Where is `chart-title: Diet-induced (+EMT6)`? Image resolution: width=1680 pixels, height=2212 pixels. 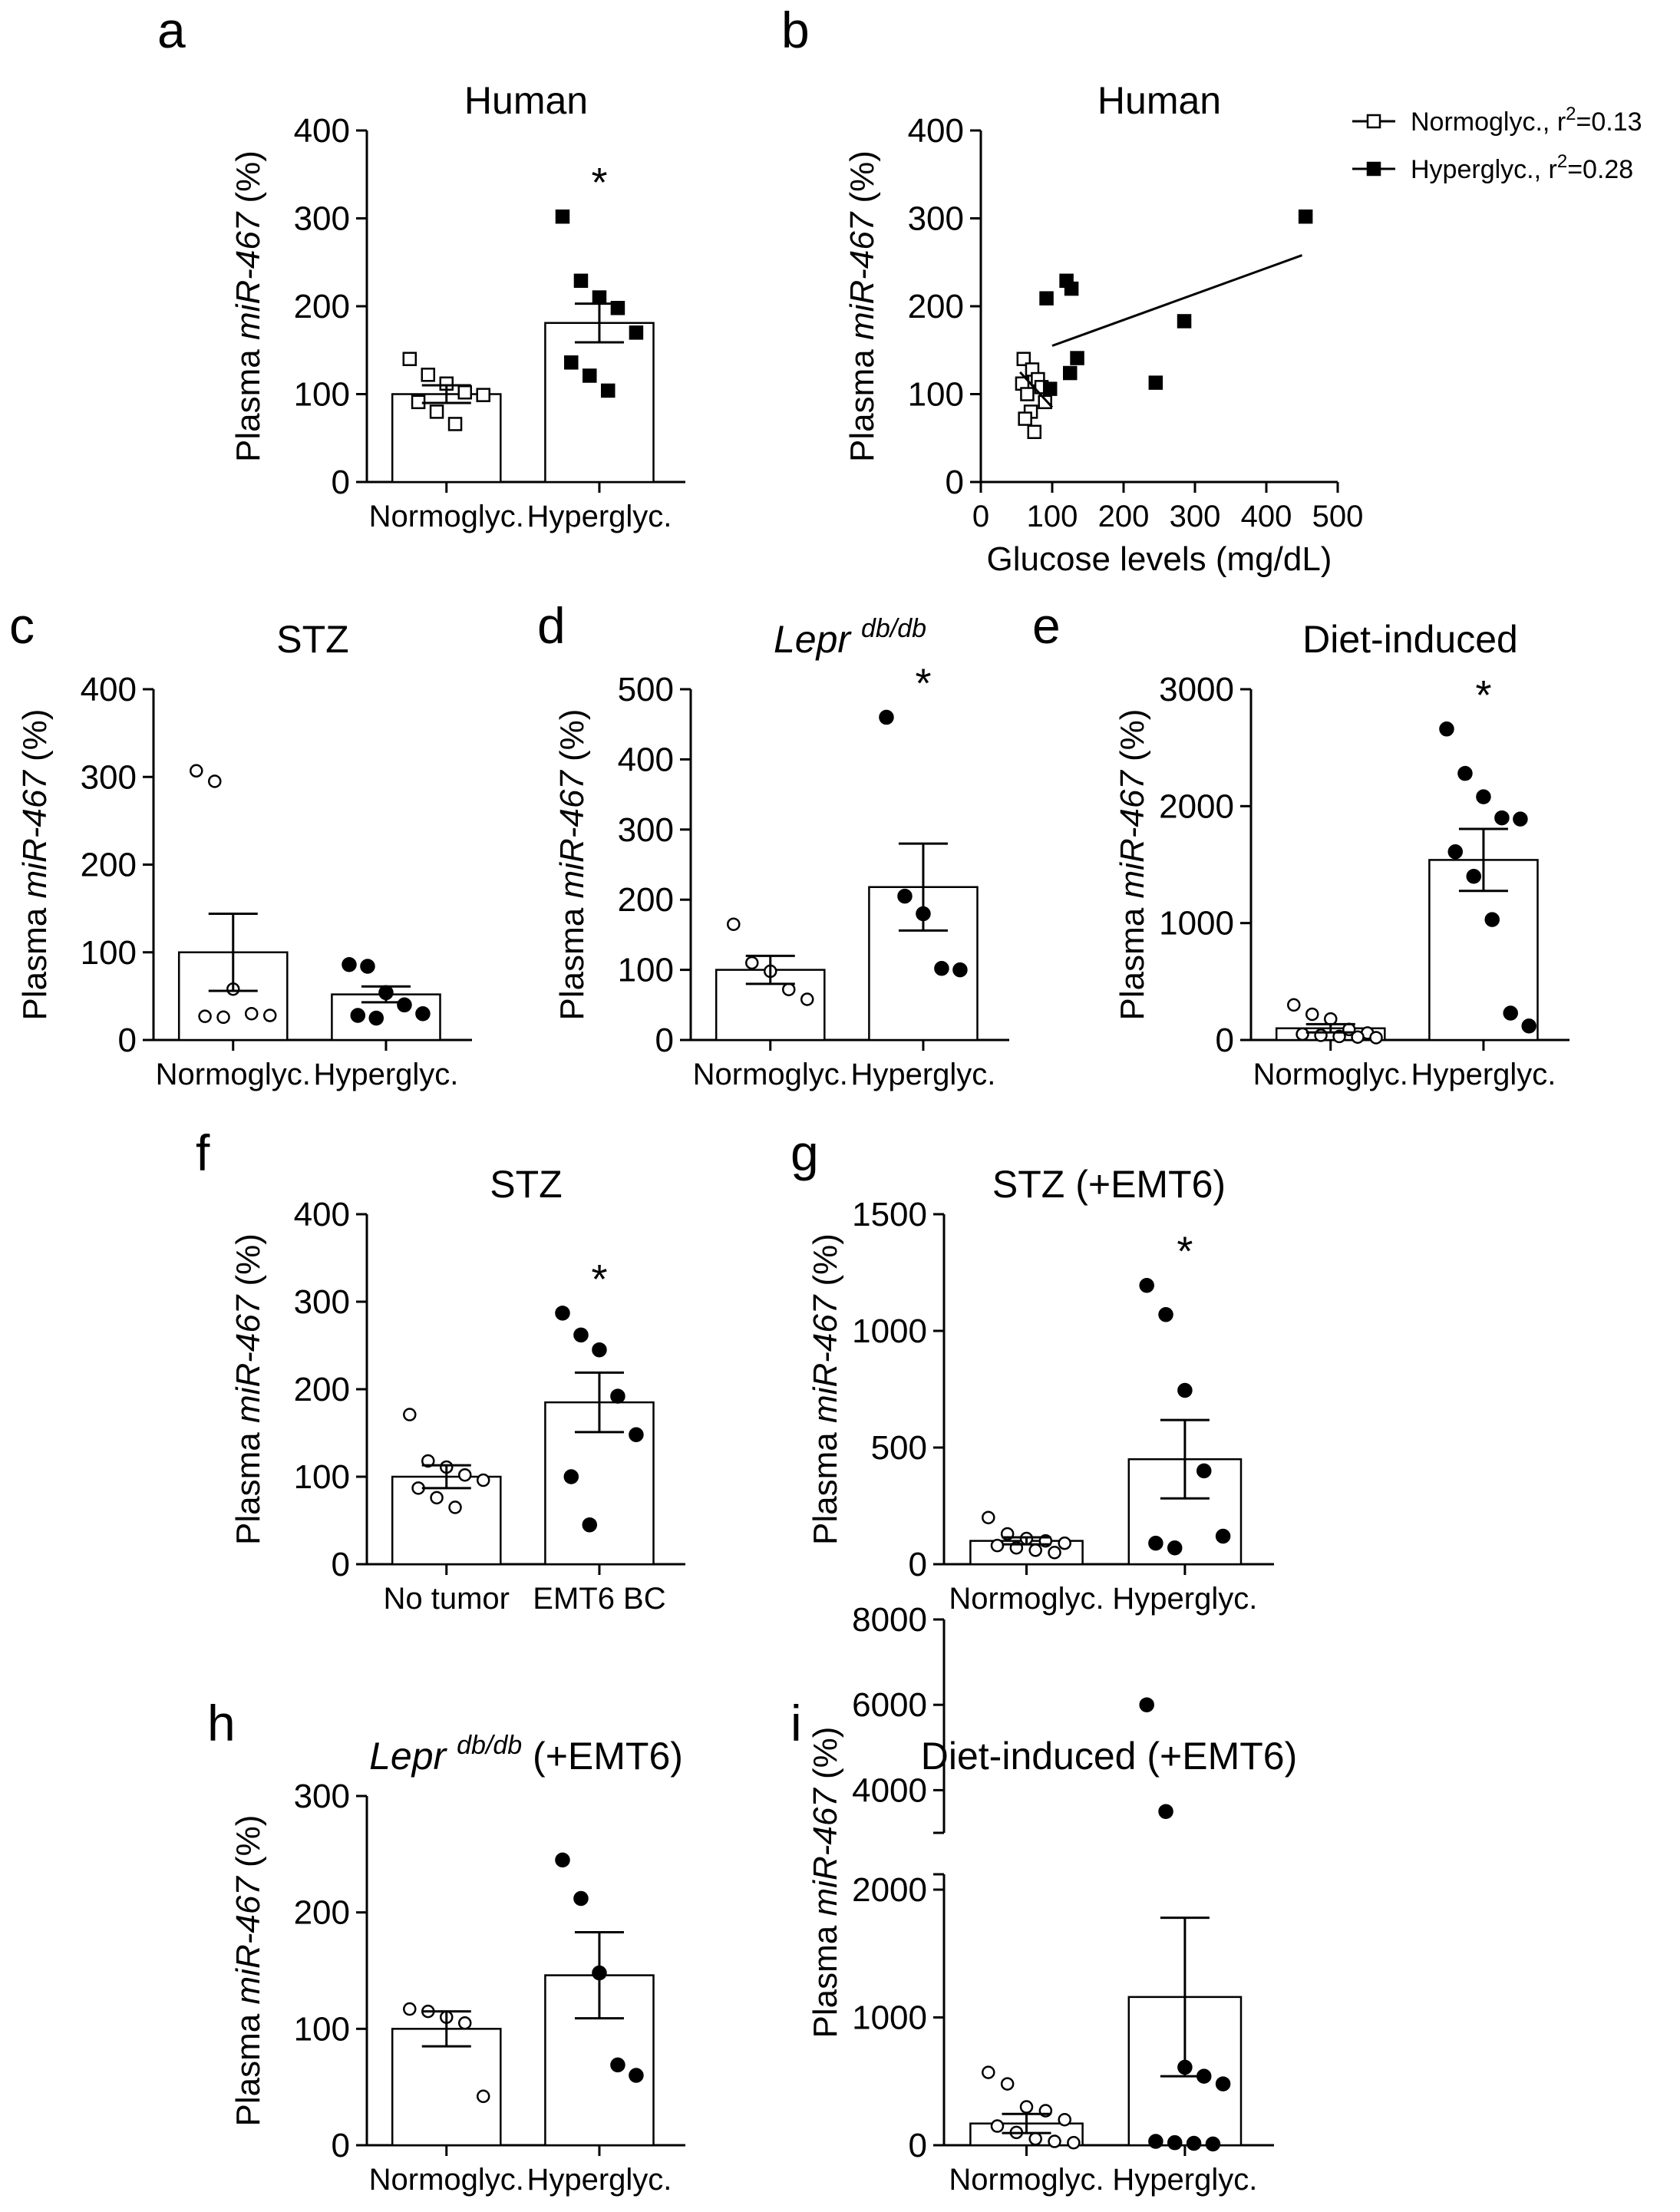 chart-title: Diet-induced (+EMT6) is located at coordinates (1109, 1756).